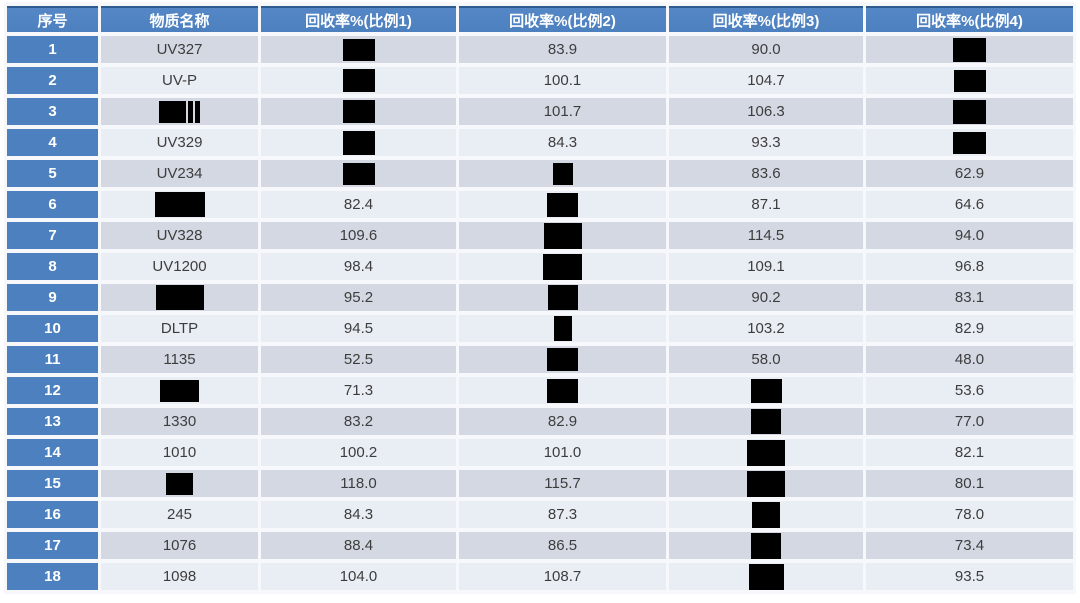 The width and height of the screenshot is (1080, 603). What do you see at coordinates (52, 483) in the screenshot?
I see `row-index-cell: 15` at bounding box center [52, 483].